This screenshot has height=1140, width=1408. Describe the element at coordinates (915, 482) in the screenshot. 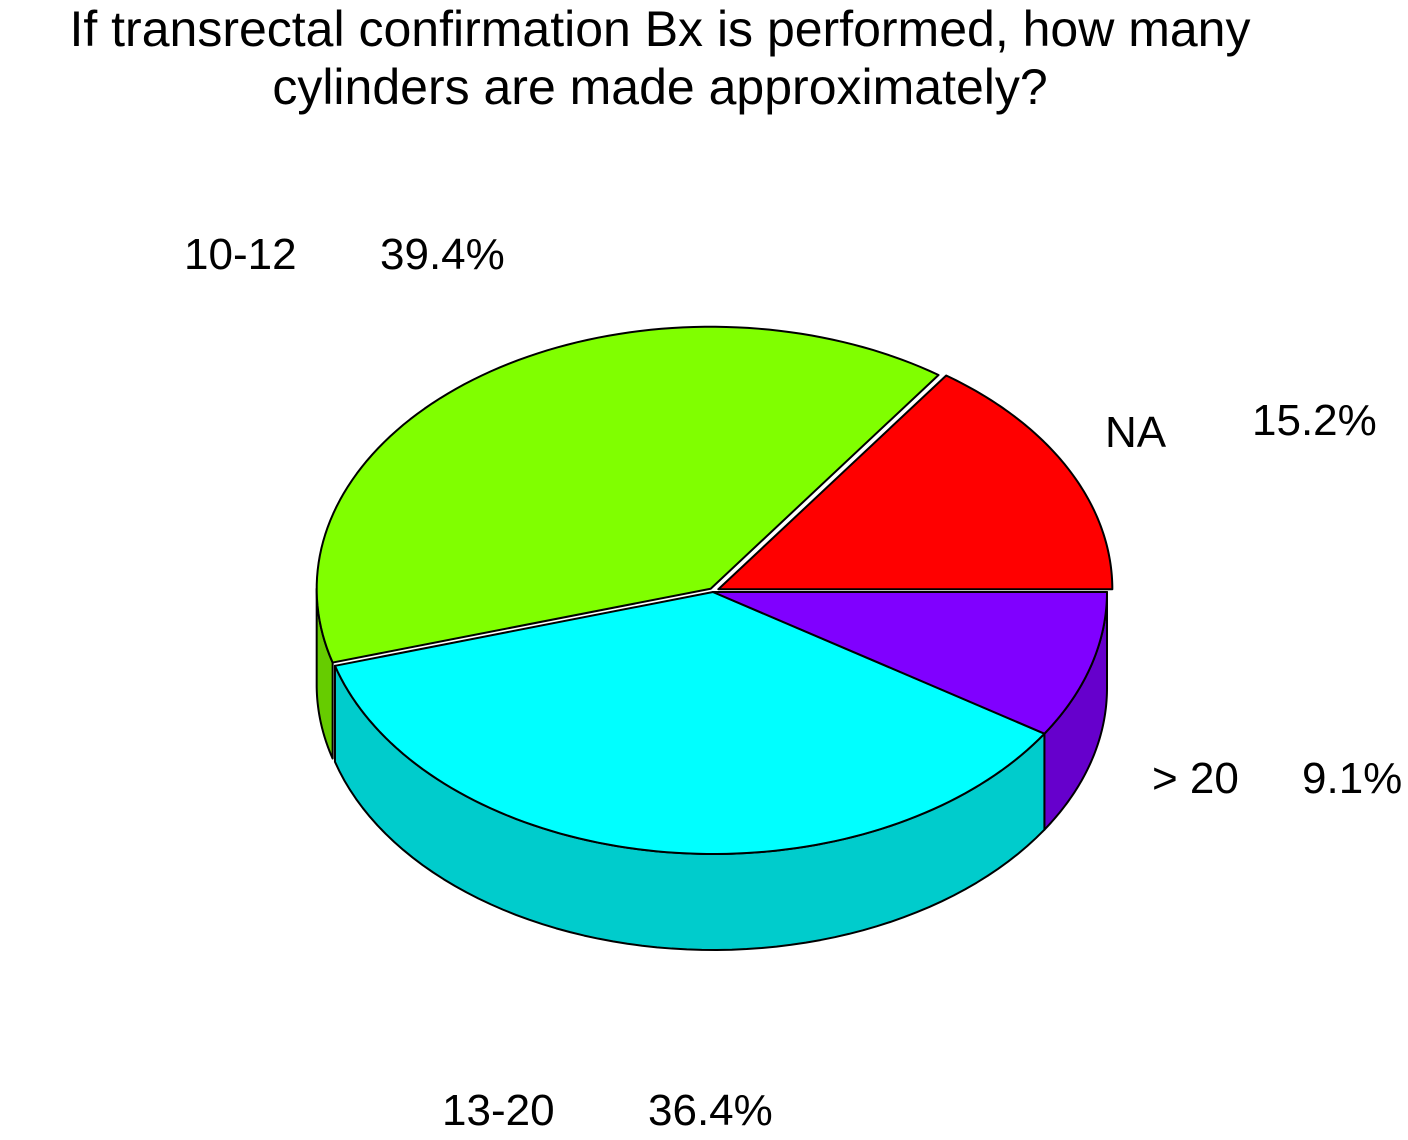

I see `pie-slice-na` at that location.